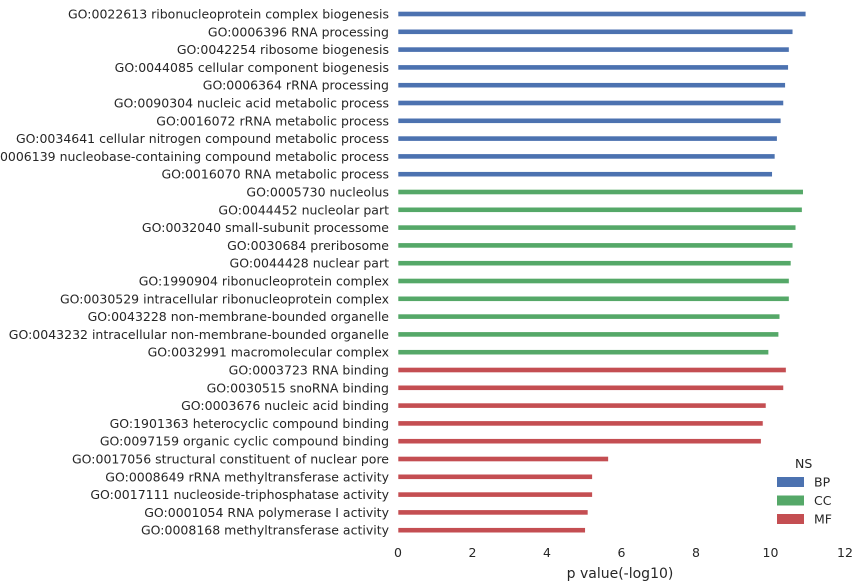 The height and width of the screenshot is (587, 858). I want to click on legend-label-mf: MF, so click(823, 519).